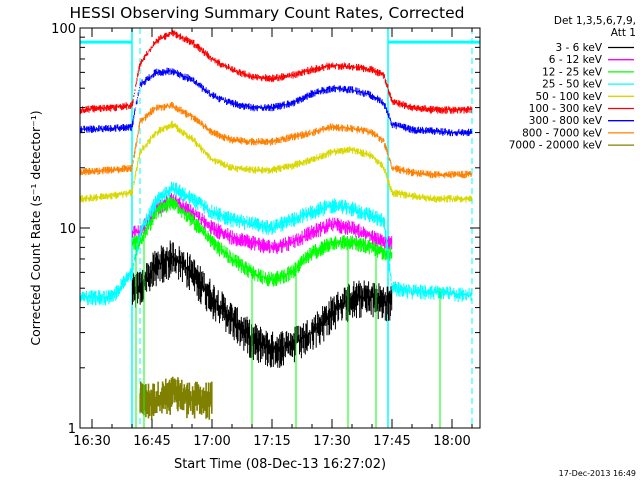 This screenshot has height=480, width=640. I want to click on x-tick-label-3: 17:15, so click(271, 441).